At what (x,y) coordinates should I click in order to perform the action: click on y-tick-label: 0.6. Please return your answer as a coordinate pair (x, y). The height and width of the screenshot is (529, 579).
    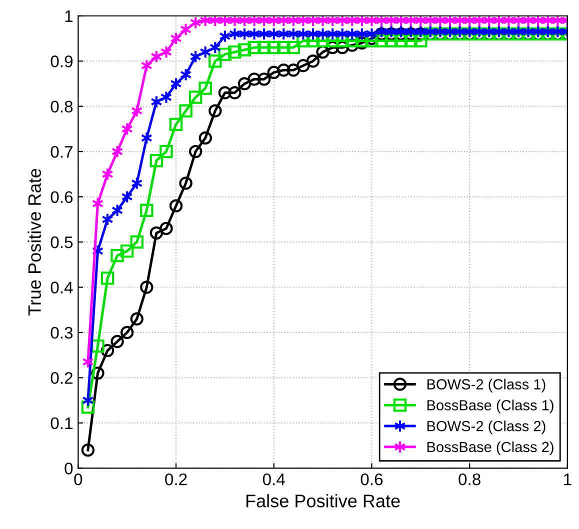
    Looking at the image, I should click on (61, 197).